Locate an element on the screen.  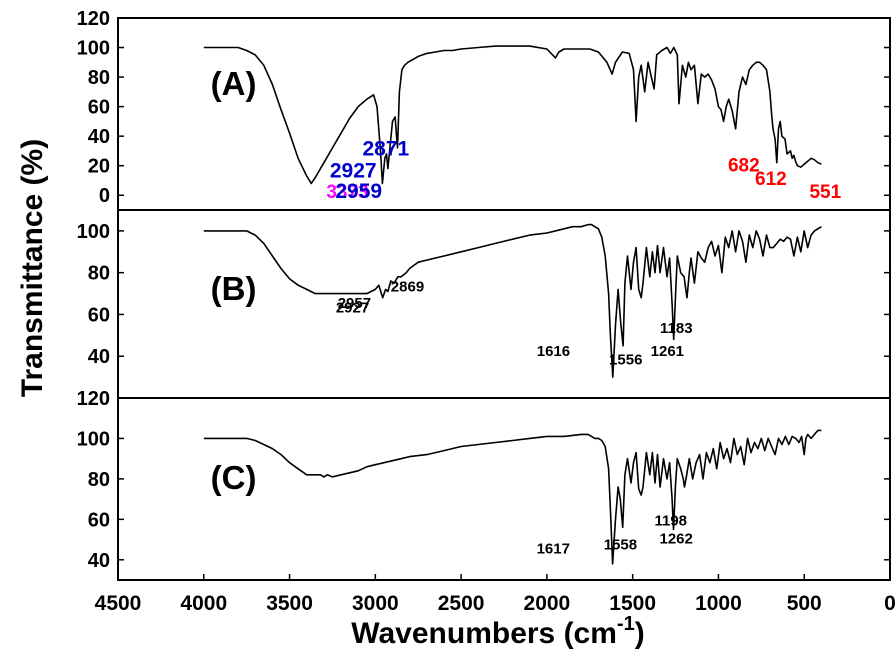
x-axis: 4500 4000 3500 3000 2500 2000 1500 1000 500 0 is located at coordinates (495, 594).